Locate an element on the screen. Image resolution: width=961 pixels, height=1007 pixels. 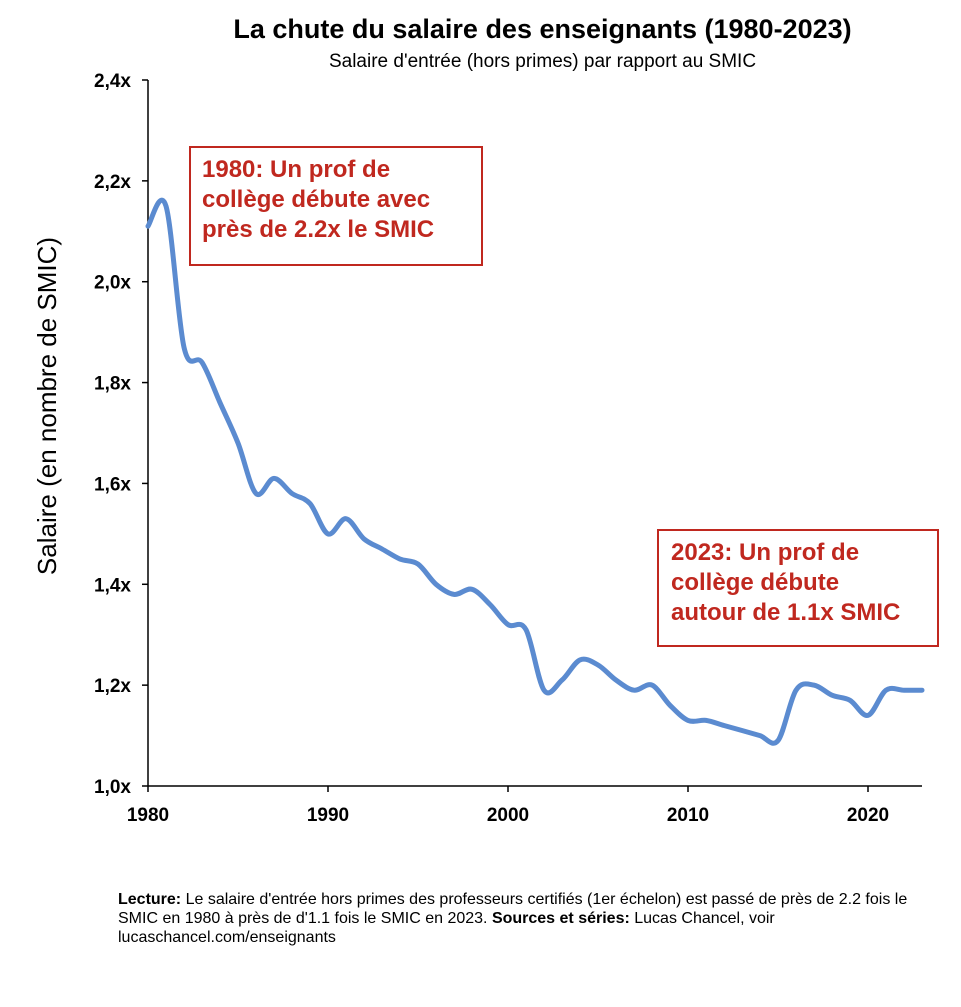
annotation-line: autour de 1.1x SMIC is located at coordinates (786, 612).